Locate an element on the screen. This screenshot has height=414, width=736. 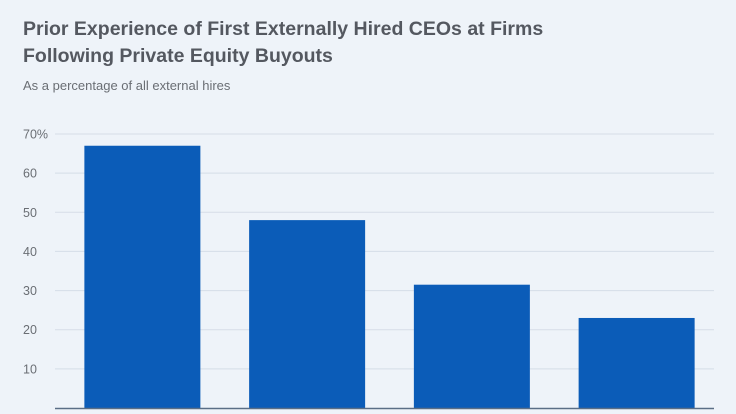
y-tick-label: 60 is located at coordinates (30, 174).